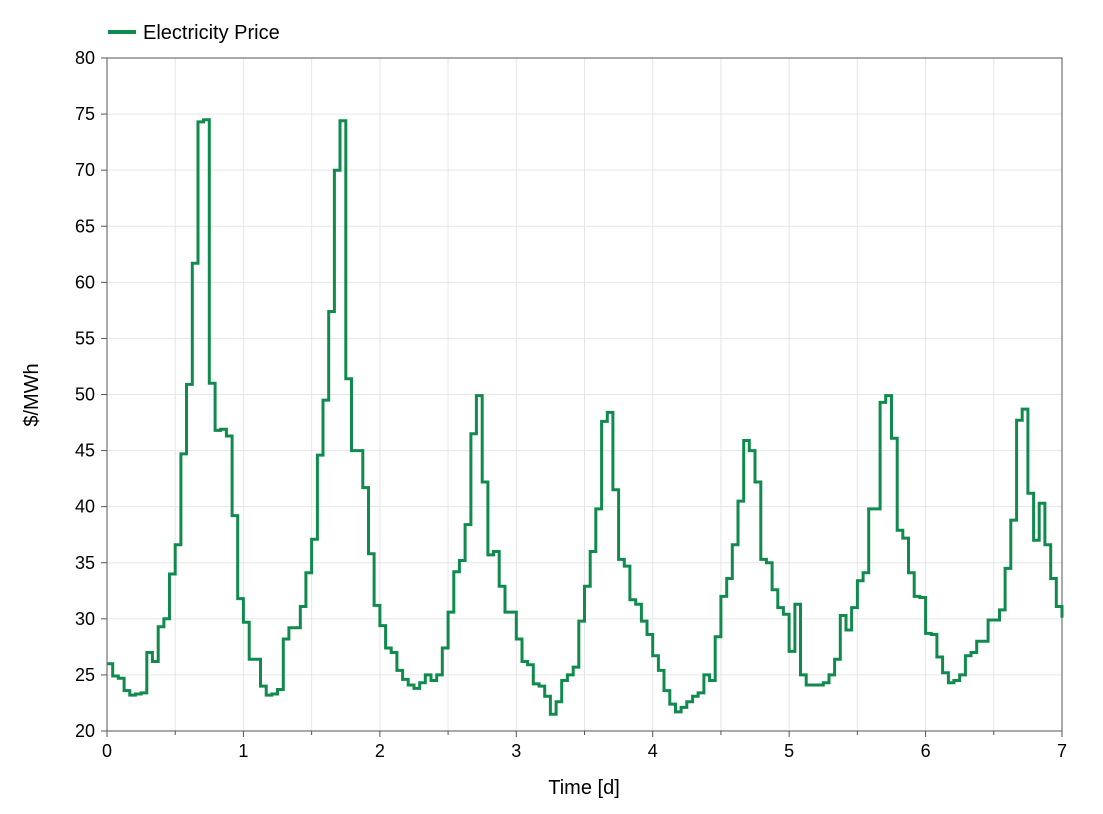 The height and width of the screenshot is (814, 1103). Describe the element at coordinates (85, 395) in the screenshot. I see `y-tick-label: 50` at that location.